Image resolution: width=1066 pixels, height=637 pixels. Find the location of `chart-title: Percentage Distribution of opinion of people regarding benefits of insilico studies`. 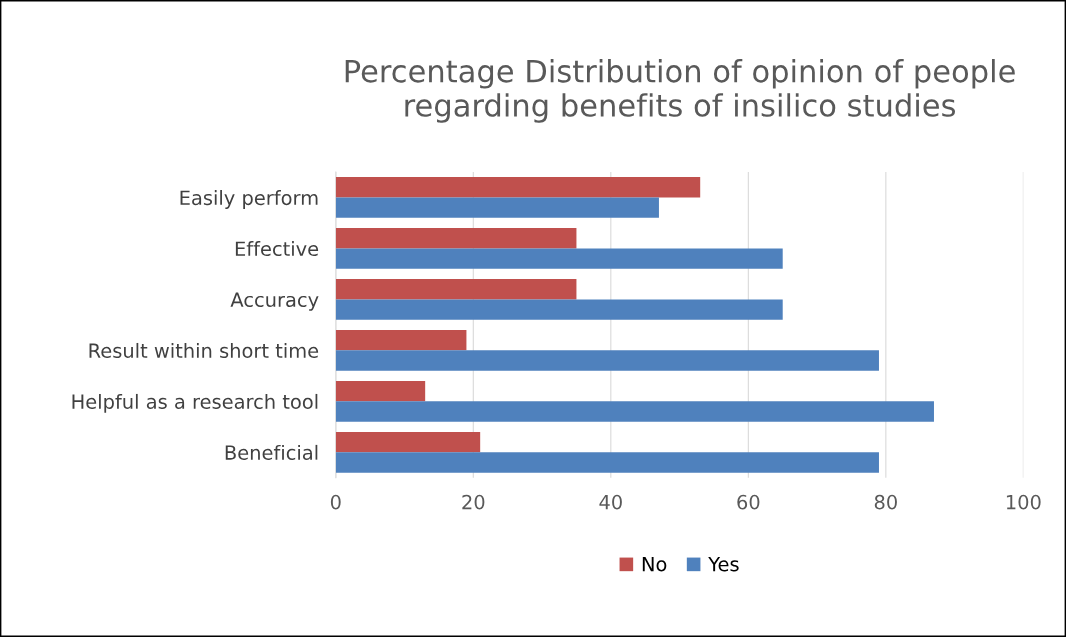

chart-title: Percentage Distribution of opinion of people regarding benefits of insilico studies is located at coordinates (680, 91).